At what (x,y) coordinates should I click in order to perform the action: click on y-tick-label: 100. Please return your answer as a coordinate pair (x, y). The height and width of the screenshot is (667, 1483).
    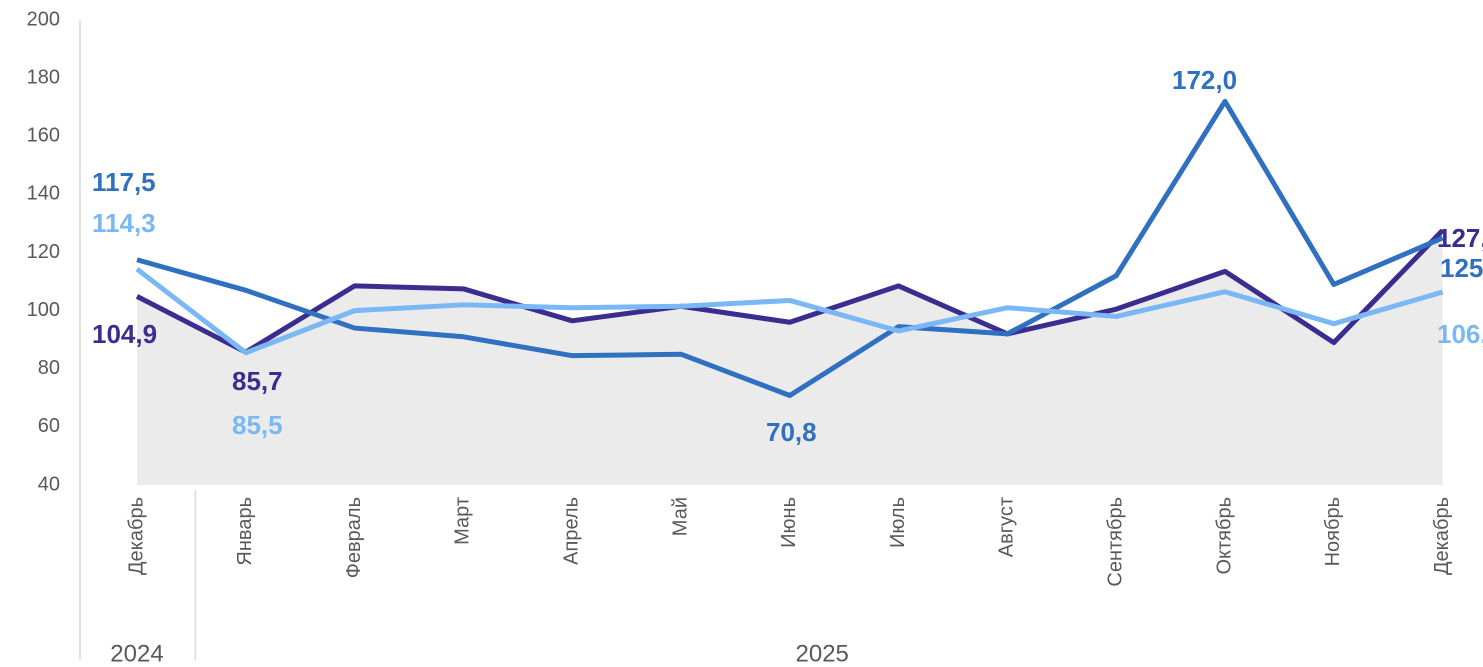
    Looking at the image, I should click on (43, 310).